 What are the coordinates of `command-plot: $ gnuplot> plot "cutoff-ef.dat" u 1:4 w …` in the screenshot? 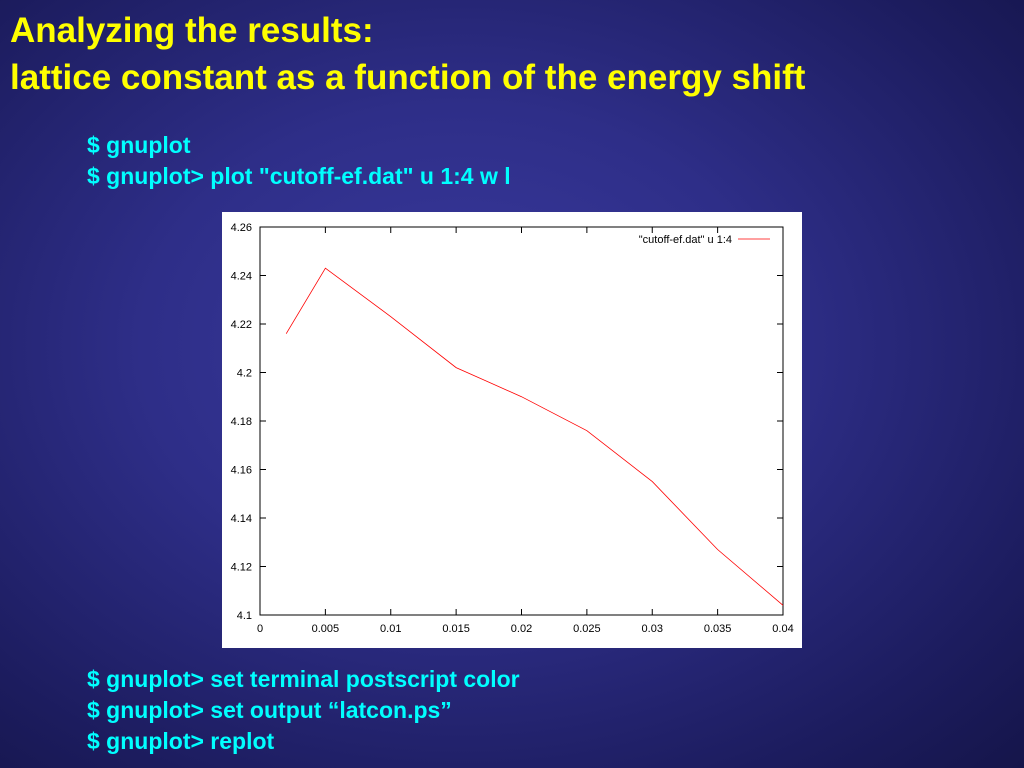 It's located at (299, 176).